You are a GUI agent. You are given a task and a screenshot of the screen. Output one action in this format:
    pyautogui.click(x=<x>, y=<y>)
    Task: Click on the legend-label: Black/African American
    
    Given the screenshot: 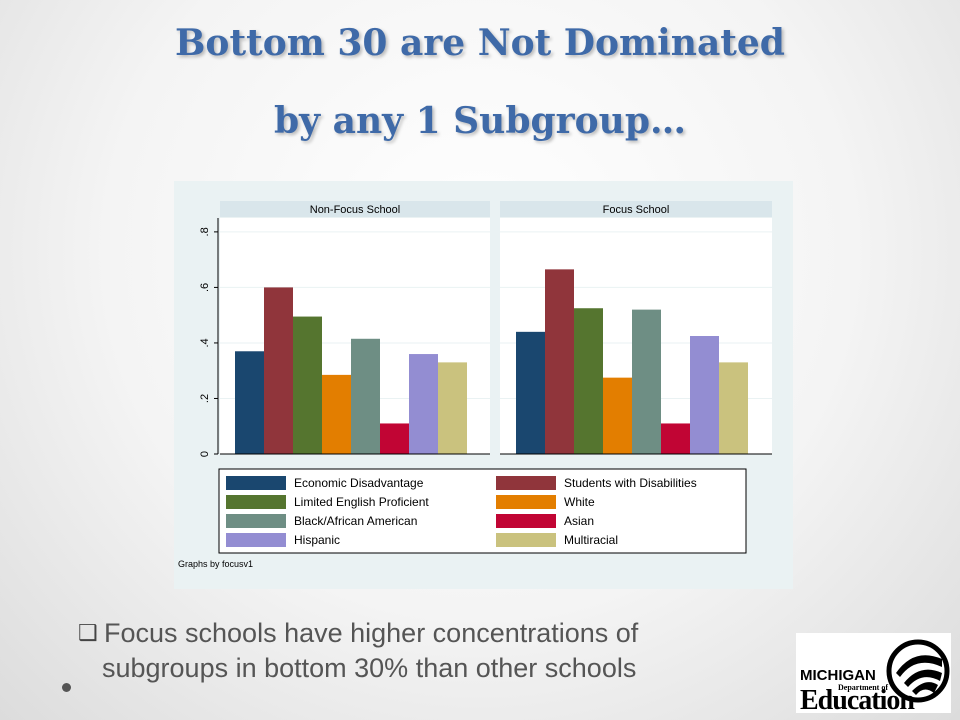 What is the action you would take?
    pyautogui.click(x=355, y=521)
    